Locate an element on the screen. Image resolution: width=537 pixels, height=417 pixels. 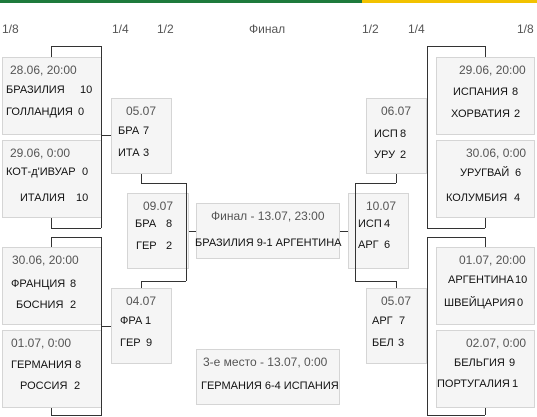
header-r16-right: 1/8 is located at coordinates (525, 29).